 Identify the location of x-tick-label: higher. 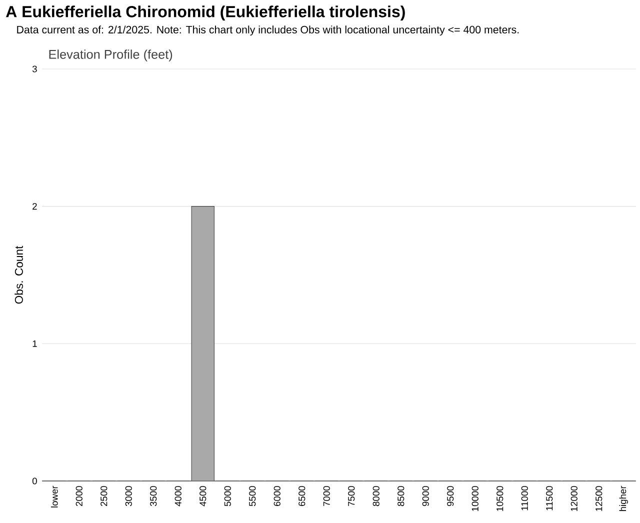
(623, 498).